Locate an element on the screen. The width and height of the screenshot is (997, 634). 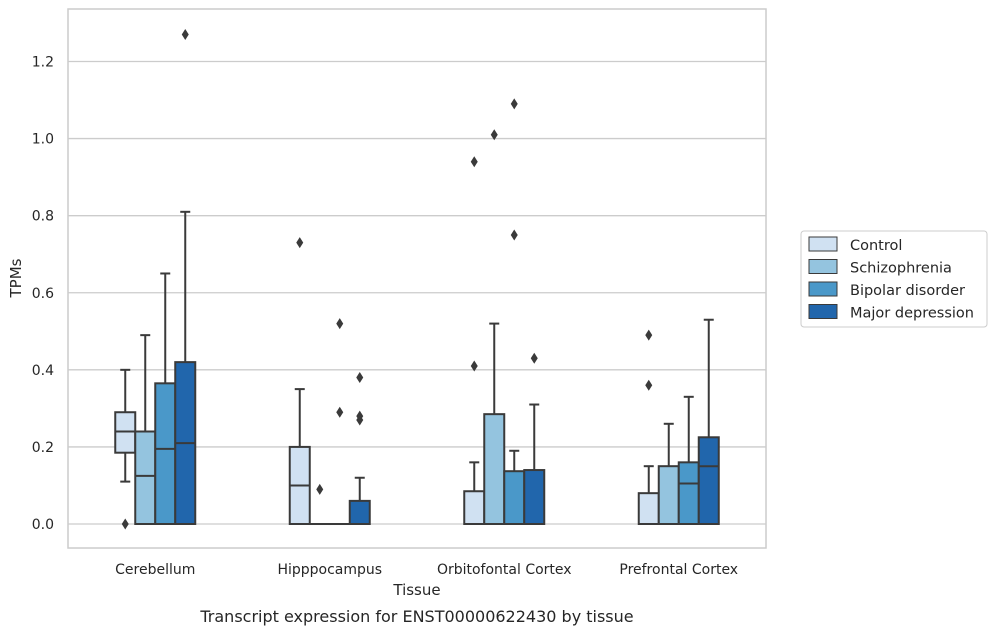
x-tick-label: Cerebellum is located at coordinates (155, 570).